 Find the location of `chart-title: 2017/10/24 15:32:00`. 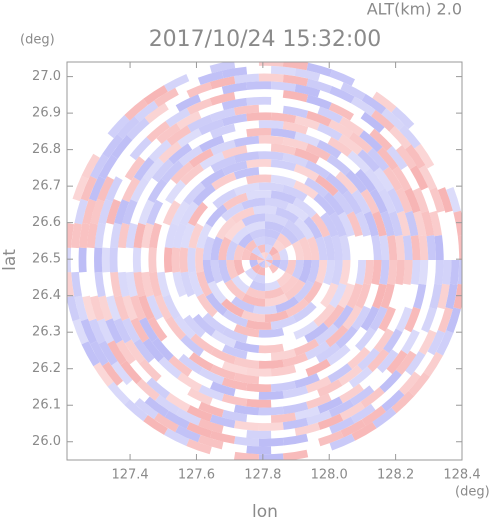

chart-title: 2017/10/24 15:32:00 is located at coordinates (265, 39).